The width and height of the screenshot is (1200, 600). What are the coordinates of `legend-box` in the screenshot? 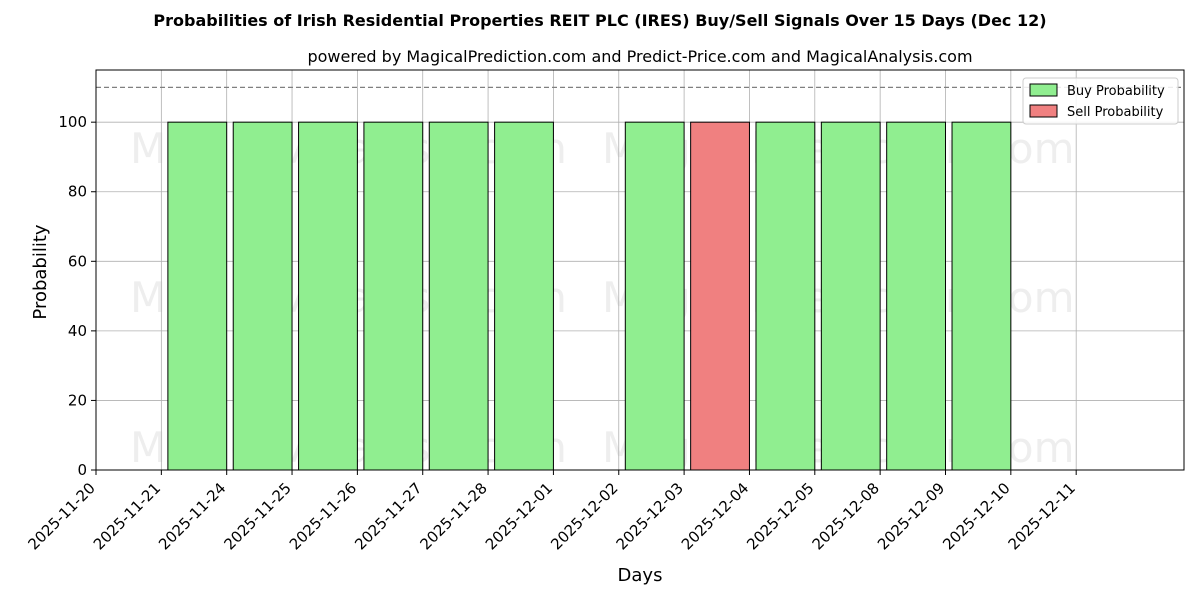 It's located at (1100, 101).